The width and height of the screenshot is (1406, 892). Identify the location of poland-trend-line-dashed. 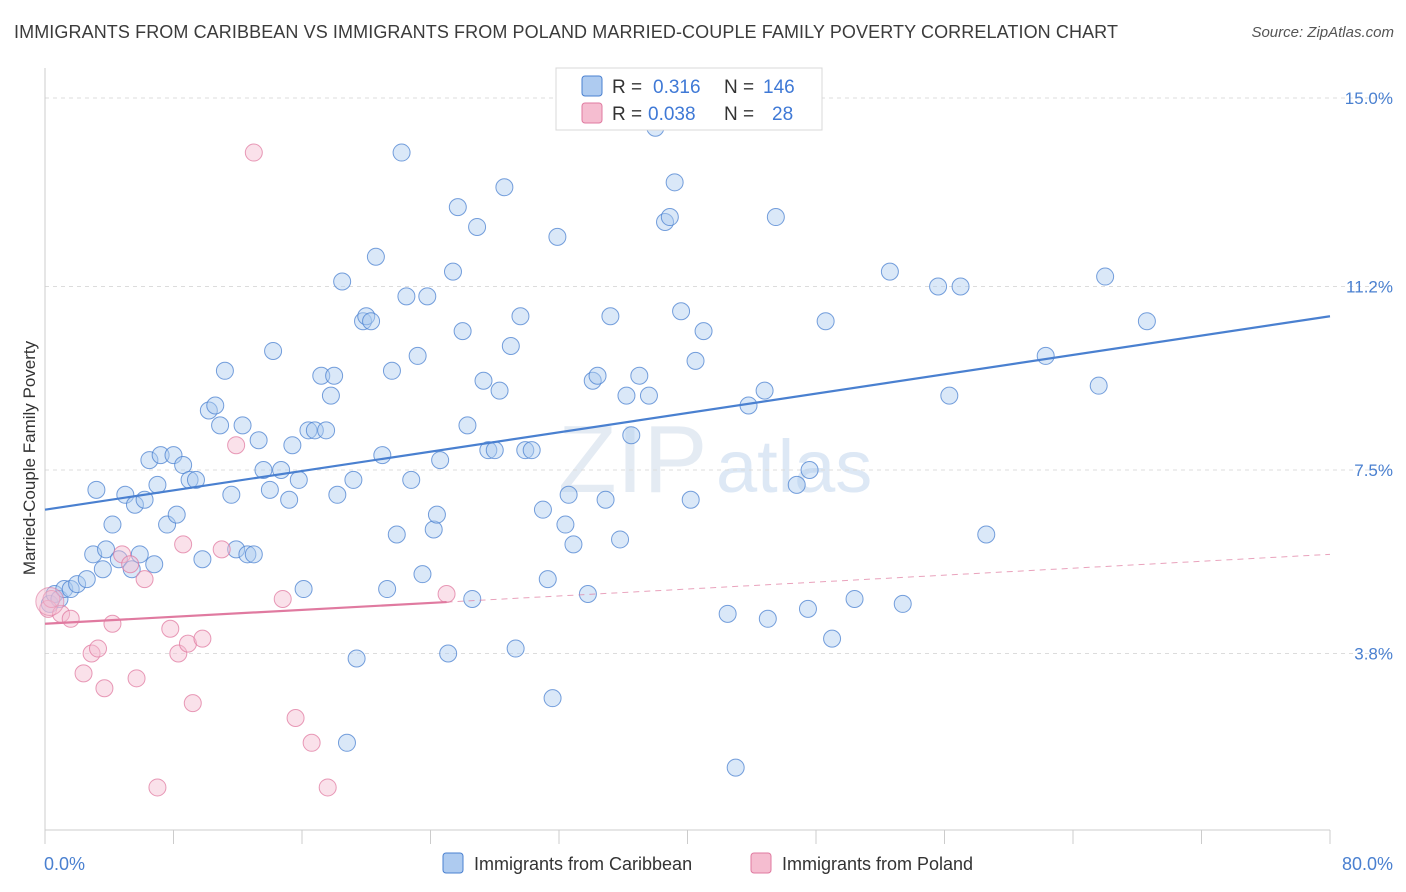
(888, 578).